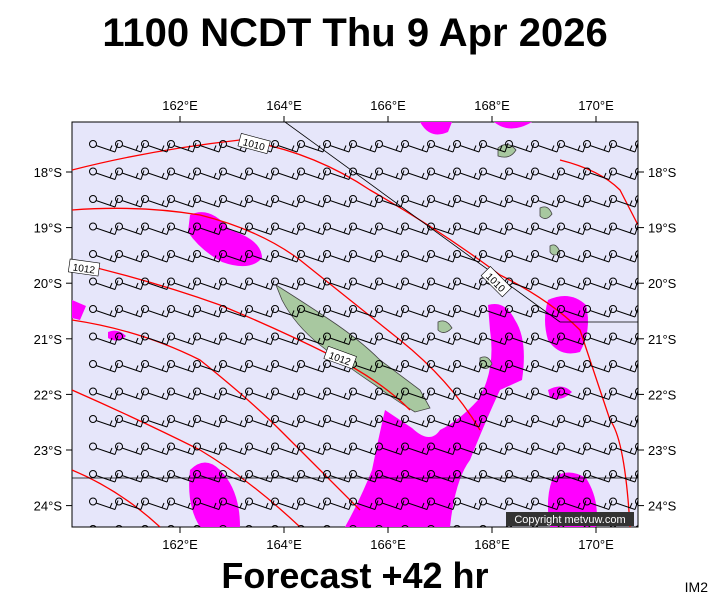  What do you see at coordinates (225, 239) in the screenshot?
I see `rain-area` at bounding box center [225, 239].